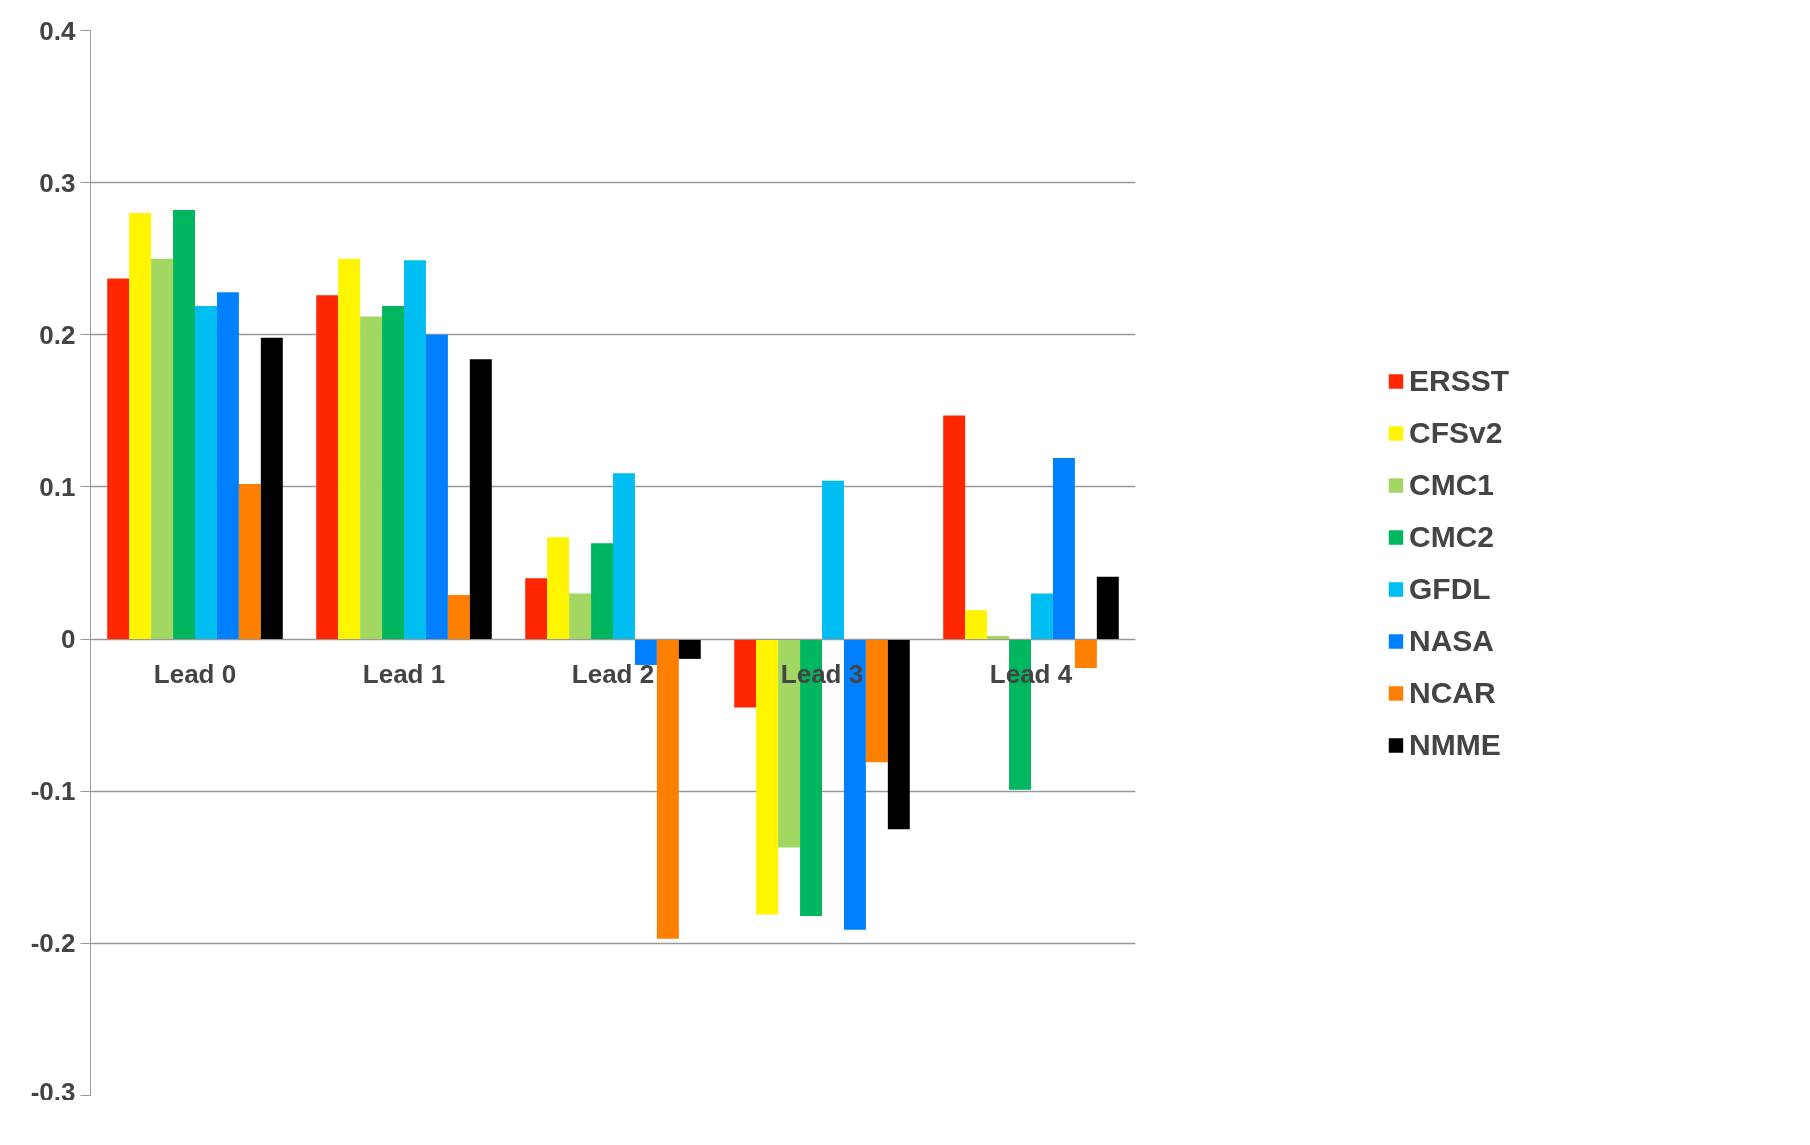 The height and width of the screenshot is (1145, 1810). What do you see at coordinates (57, 334) in the screenshot?
I see `y-tick-label: 0.2` at bounding box center [57, 334].